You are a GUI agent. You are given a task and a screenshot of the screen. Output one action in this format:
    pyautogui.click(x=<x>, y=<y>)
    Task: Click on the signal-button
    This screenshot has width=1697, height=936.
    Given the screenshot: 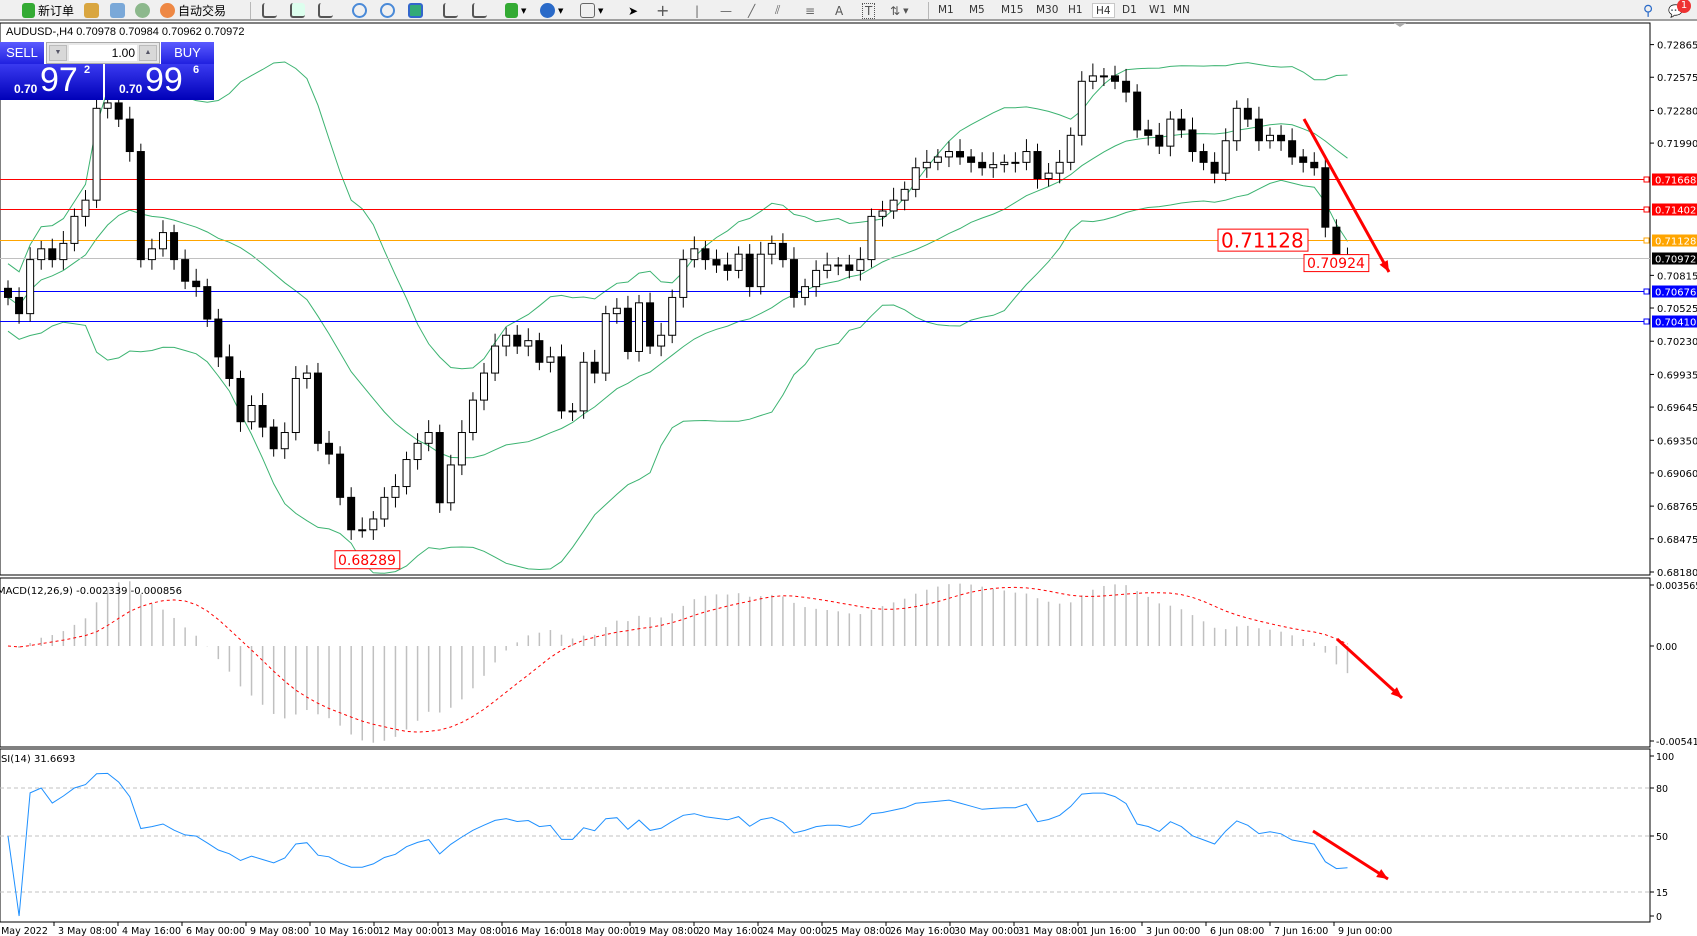 What is the action you would take?
    pyautogui.click(x=142, y=10)
    